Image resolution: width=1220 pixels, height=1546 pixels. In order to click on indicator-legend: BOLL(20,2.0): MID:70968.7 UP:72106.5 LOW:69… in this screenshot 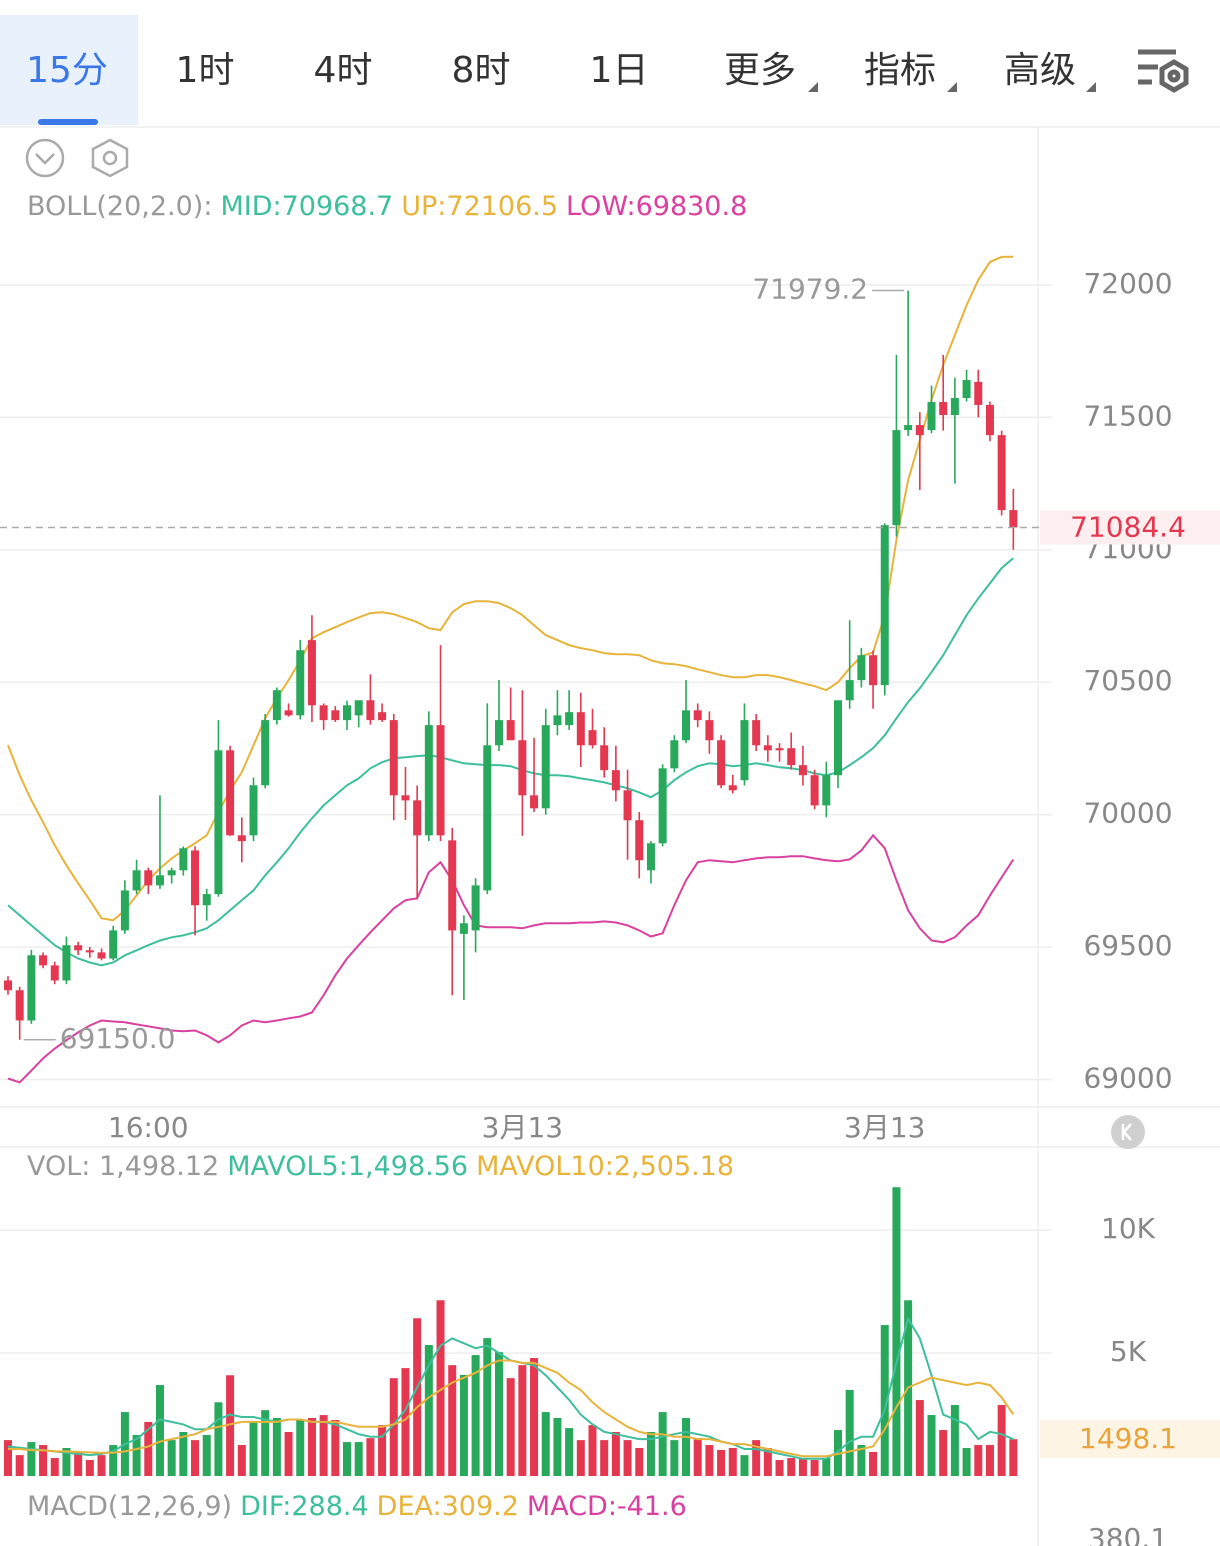, I will do `click(387, 206)`.